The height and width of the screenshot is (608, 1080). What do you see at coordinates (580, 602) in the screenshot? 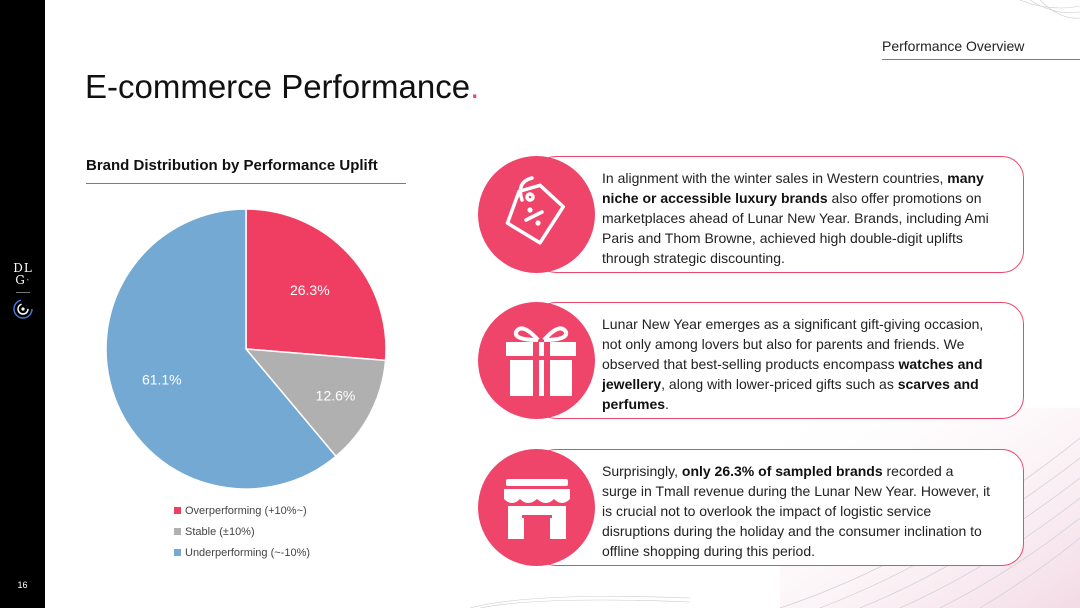
I see `decorative-waves-bottom` at bounding box center [580, 602].